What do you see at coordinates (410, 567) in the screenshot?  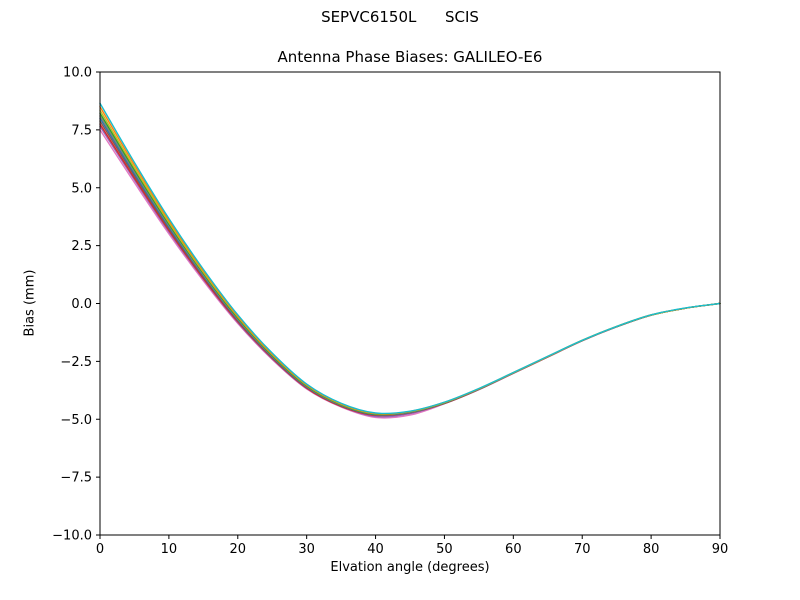 I see `x-axis-label: Elvation angle (degrees)` at bounding box center [410, 567].